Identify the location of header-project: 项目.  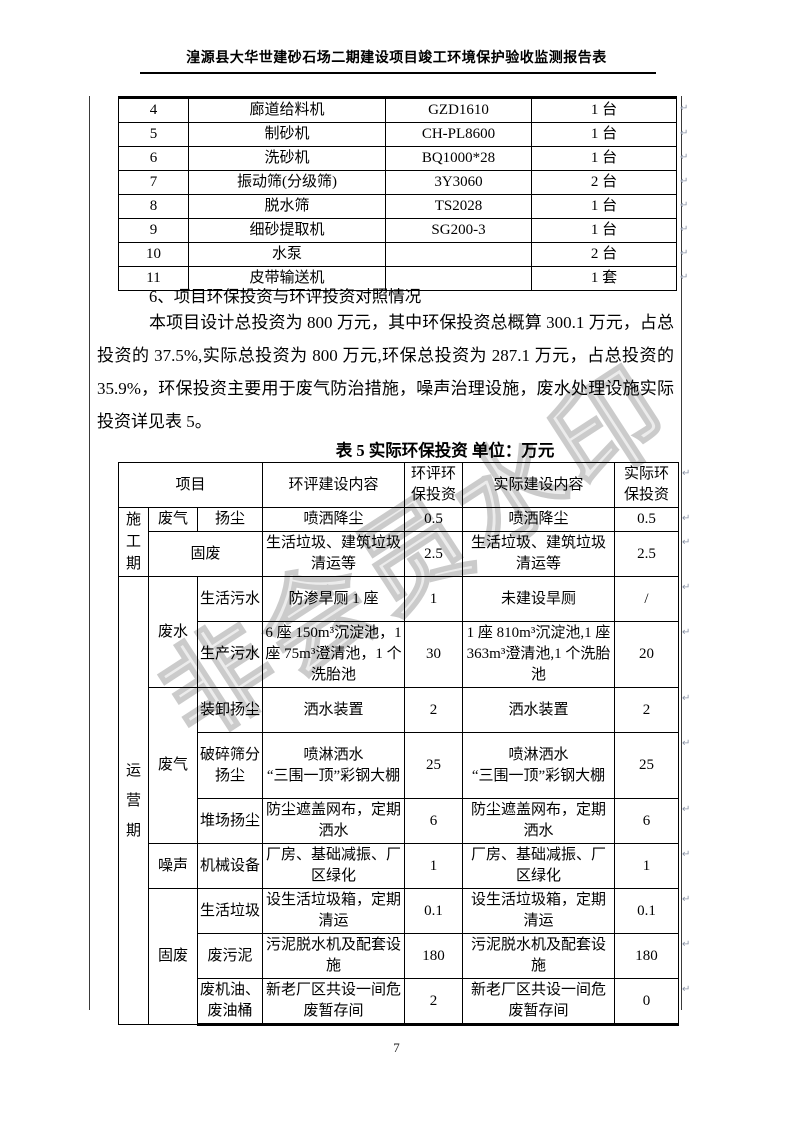
(190, 485).